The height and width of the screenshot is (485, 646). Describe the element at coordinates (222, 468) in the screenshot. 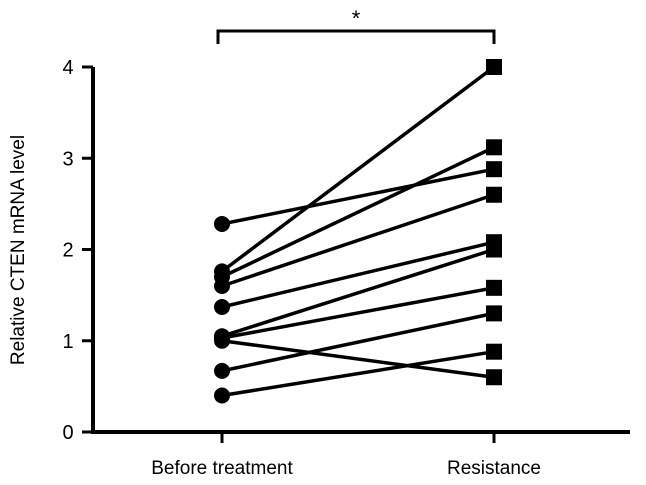

I see `x-tick-label: Before treatment` at that location.